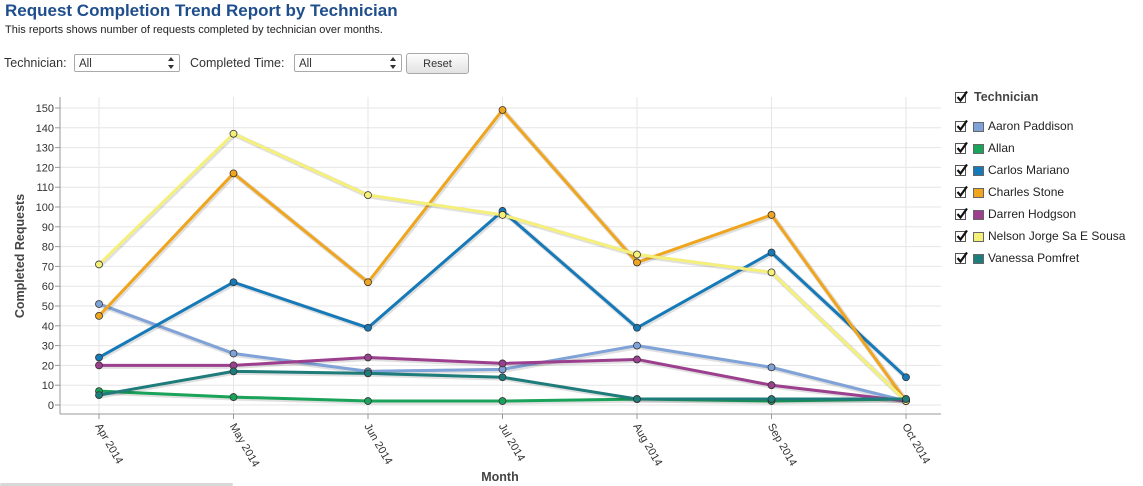 The height and width of the screenshot is (486, 1143). I want to click on y-tick-label: 40, so click(48, 327).